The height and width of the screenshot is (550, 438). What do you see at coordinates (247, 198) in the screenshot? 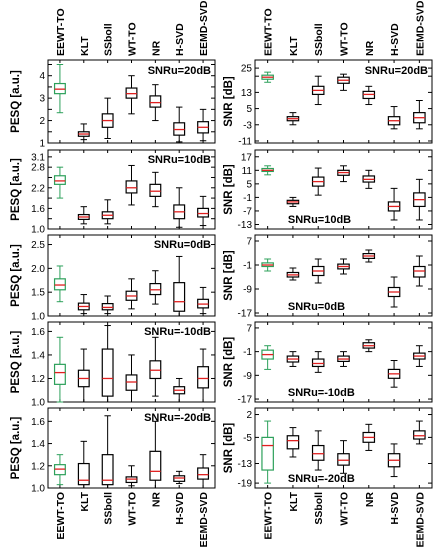
I see `y-tick-label: -1` at bounding box center [247, 198].